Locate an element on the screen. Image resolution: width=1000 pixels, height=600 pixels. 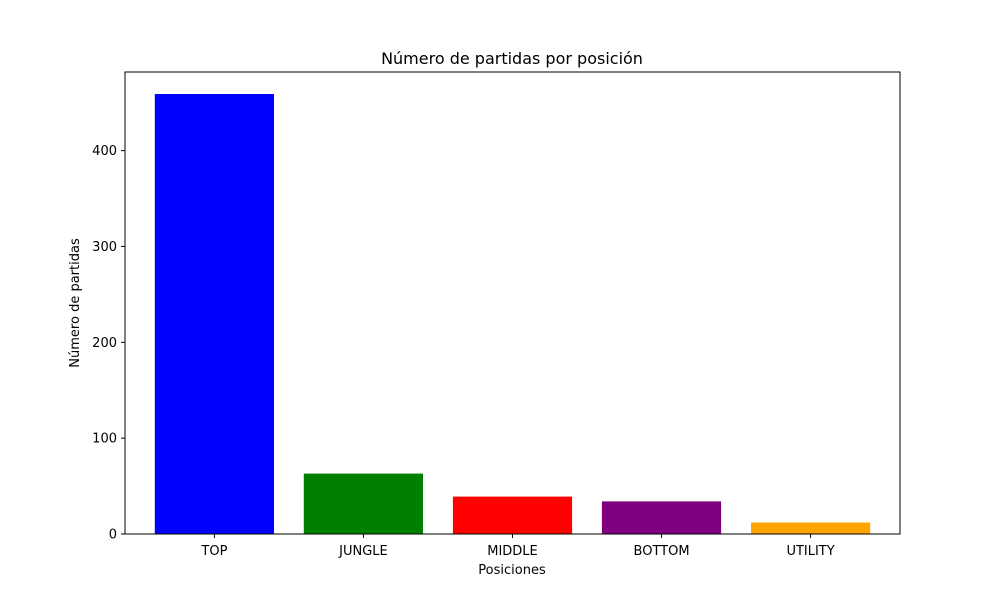
y-tick-label: 300 is located at coordinates (104, 247).